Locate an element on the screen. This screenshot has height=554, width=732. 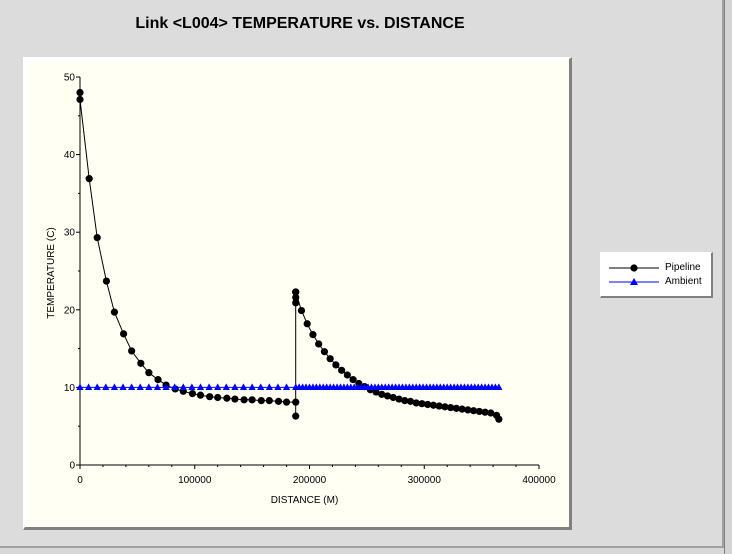
legend-item-ambient: Ambient is located at coordinates (656, 282).